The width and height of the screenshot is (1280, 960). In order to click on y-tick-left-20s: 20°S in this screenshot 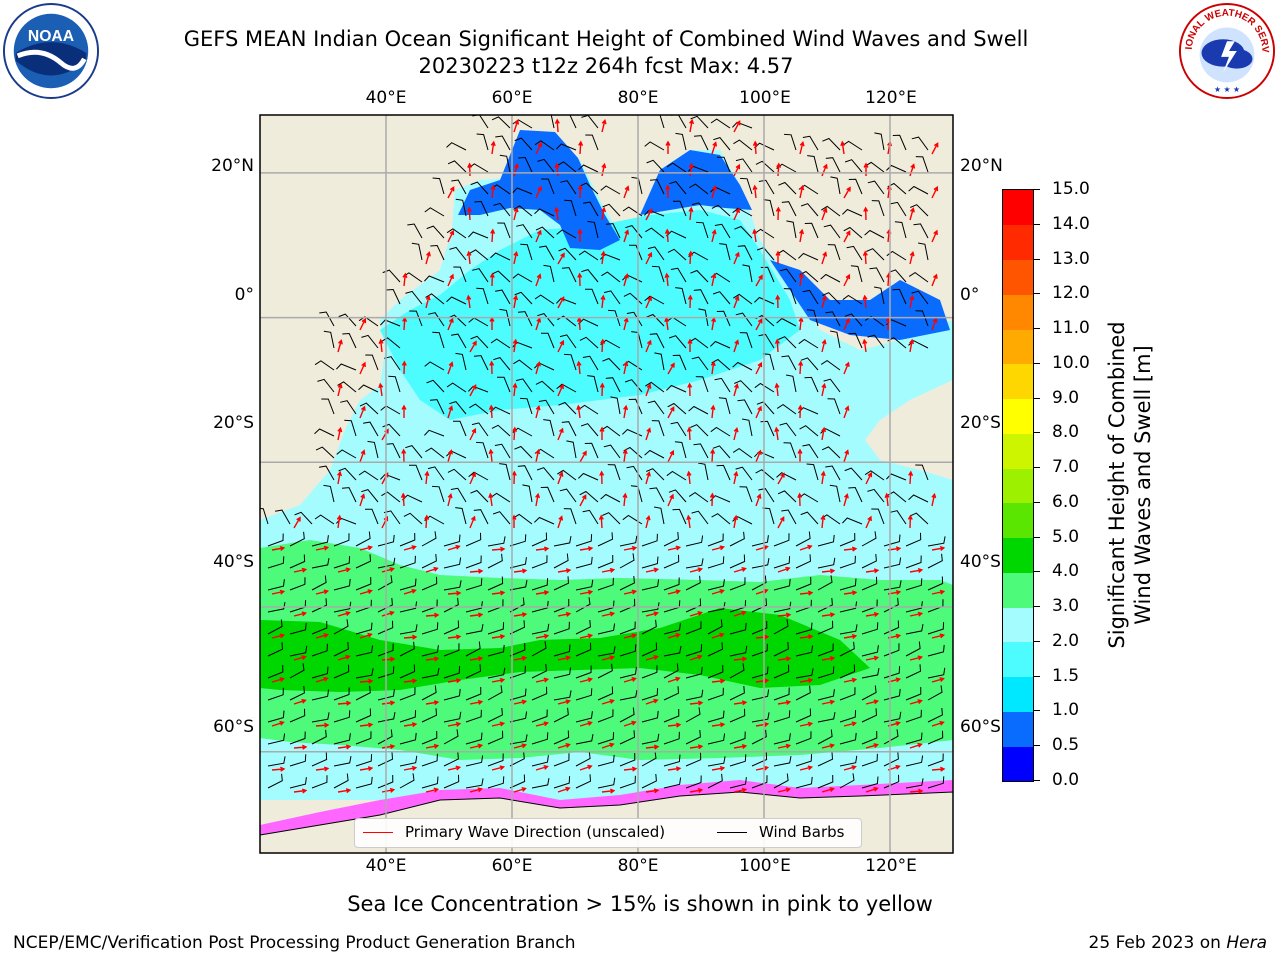, I will do `click(233, 423)`.